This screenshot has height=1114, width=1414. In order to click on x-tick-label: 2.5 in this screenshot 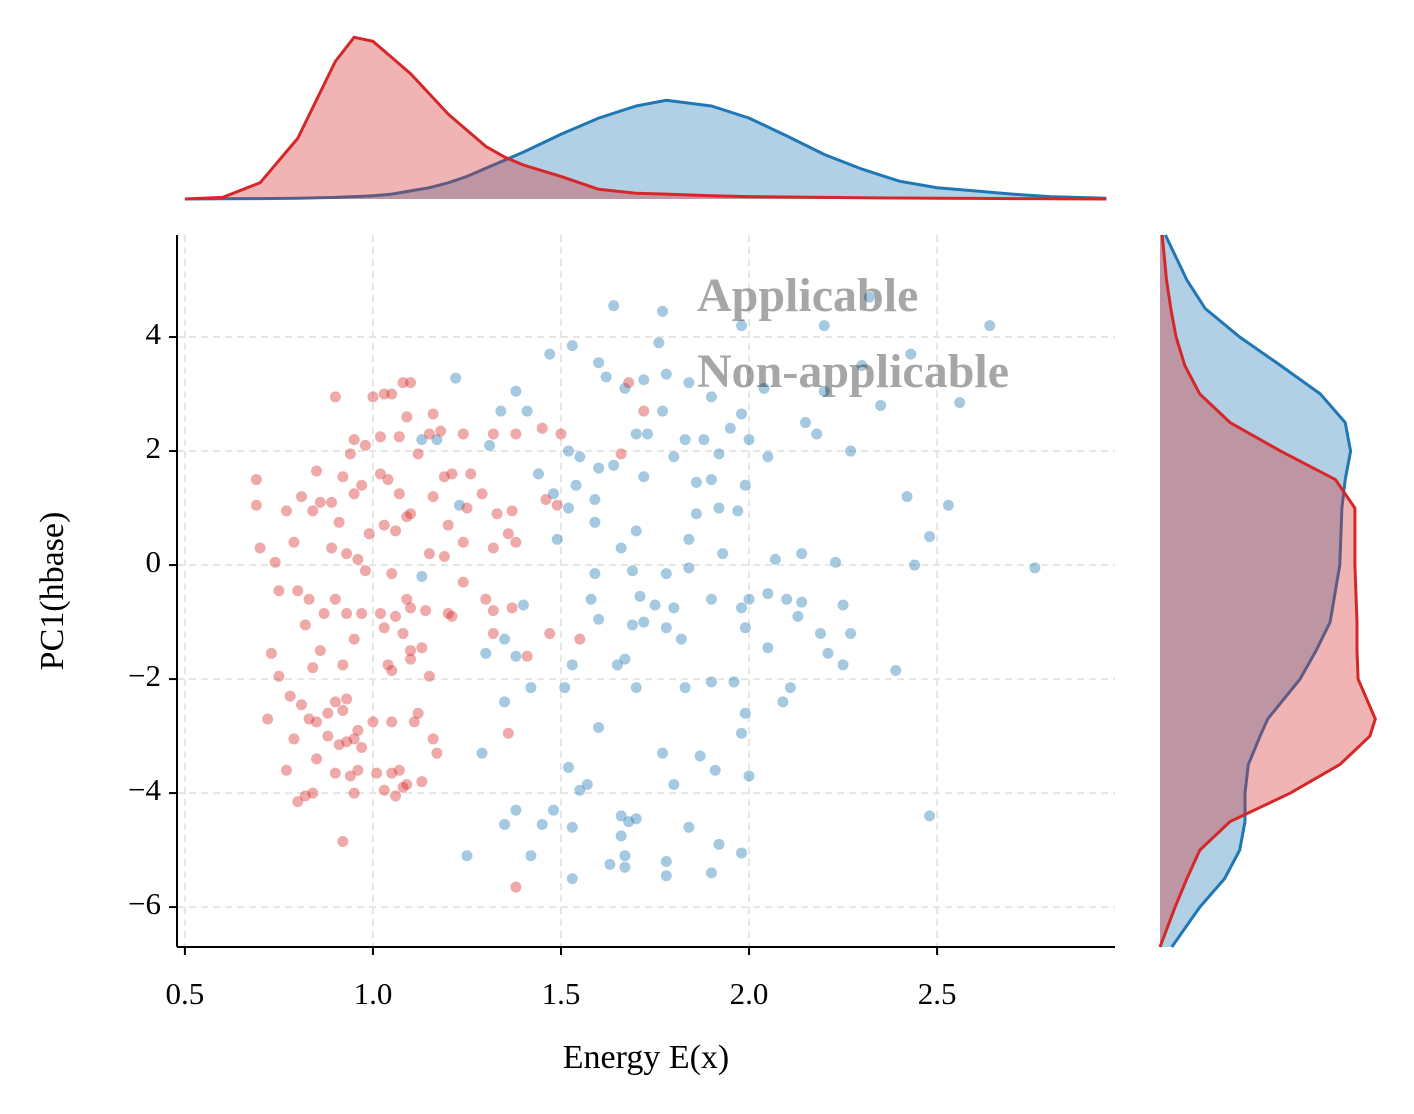, I will do `click(937, 993)`.